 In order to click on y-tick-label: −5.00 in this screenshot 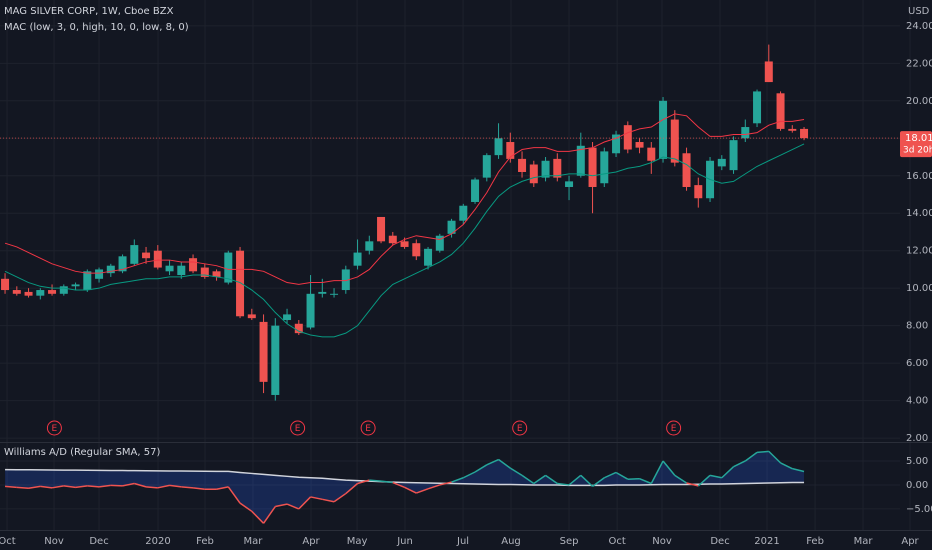, I will do `click(919, 509)`.